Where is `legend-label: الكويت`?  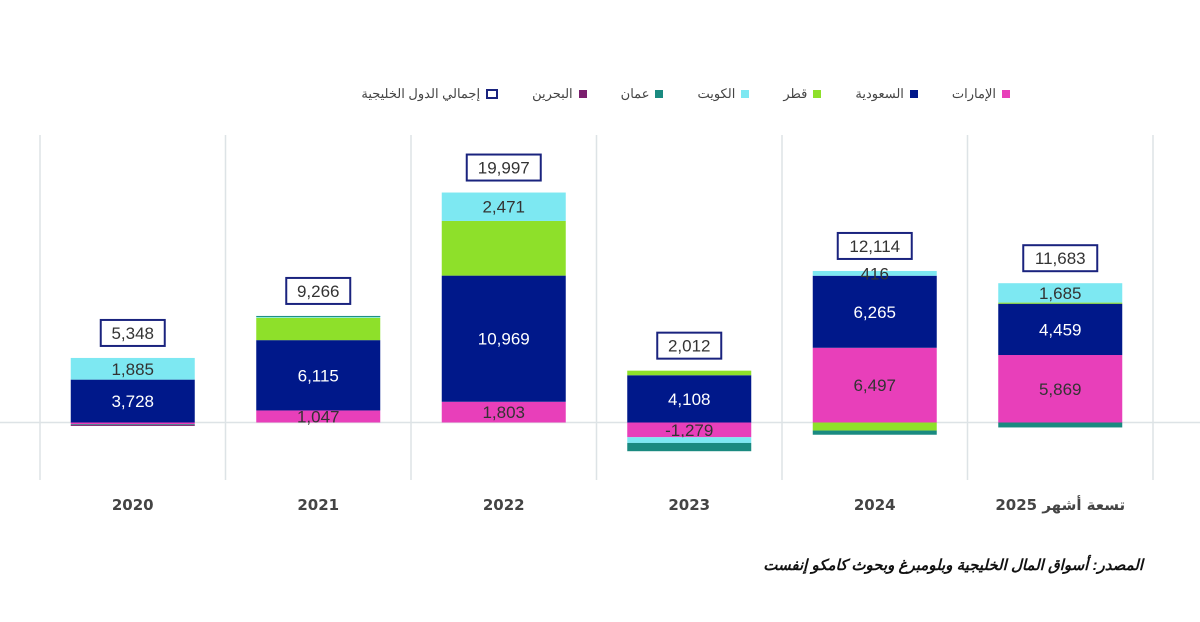 legend-label: الكويت is located at coordinates (716, 93).